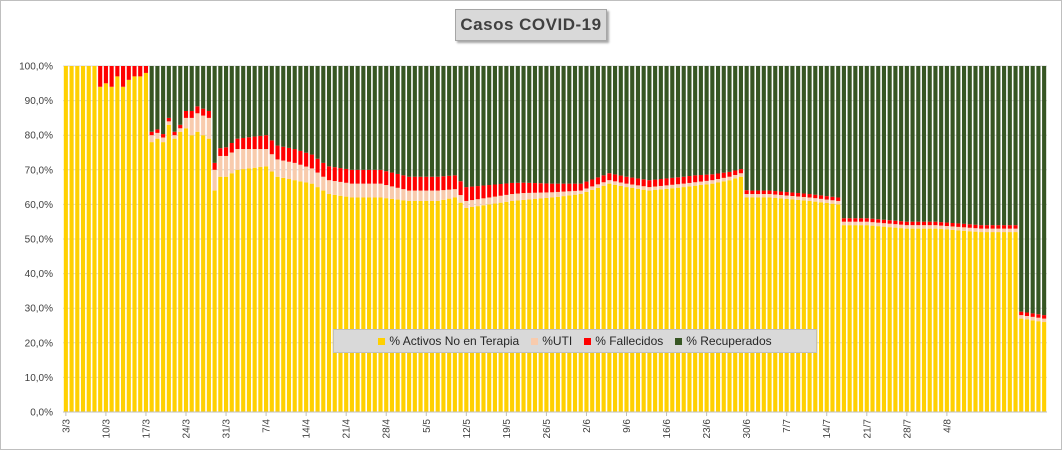 The image size is (1062, 450). I want to click on y-tick-label: 20,0%, so click(39, 343).